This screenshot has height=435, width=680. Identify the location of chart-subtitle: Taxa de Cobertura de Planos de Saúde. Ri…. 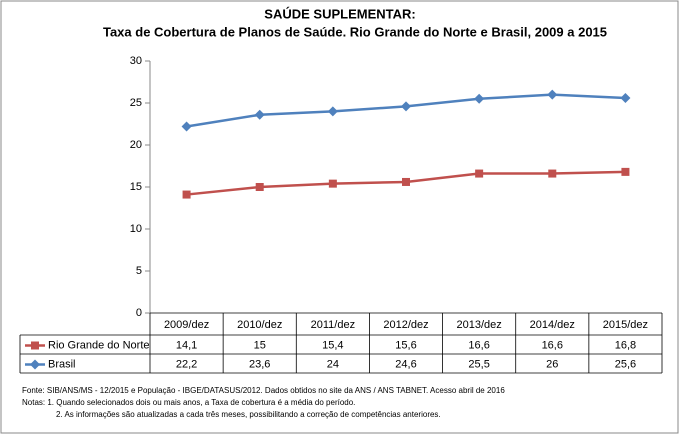
(355, 31).